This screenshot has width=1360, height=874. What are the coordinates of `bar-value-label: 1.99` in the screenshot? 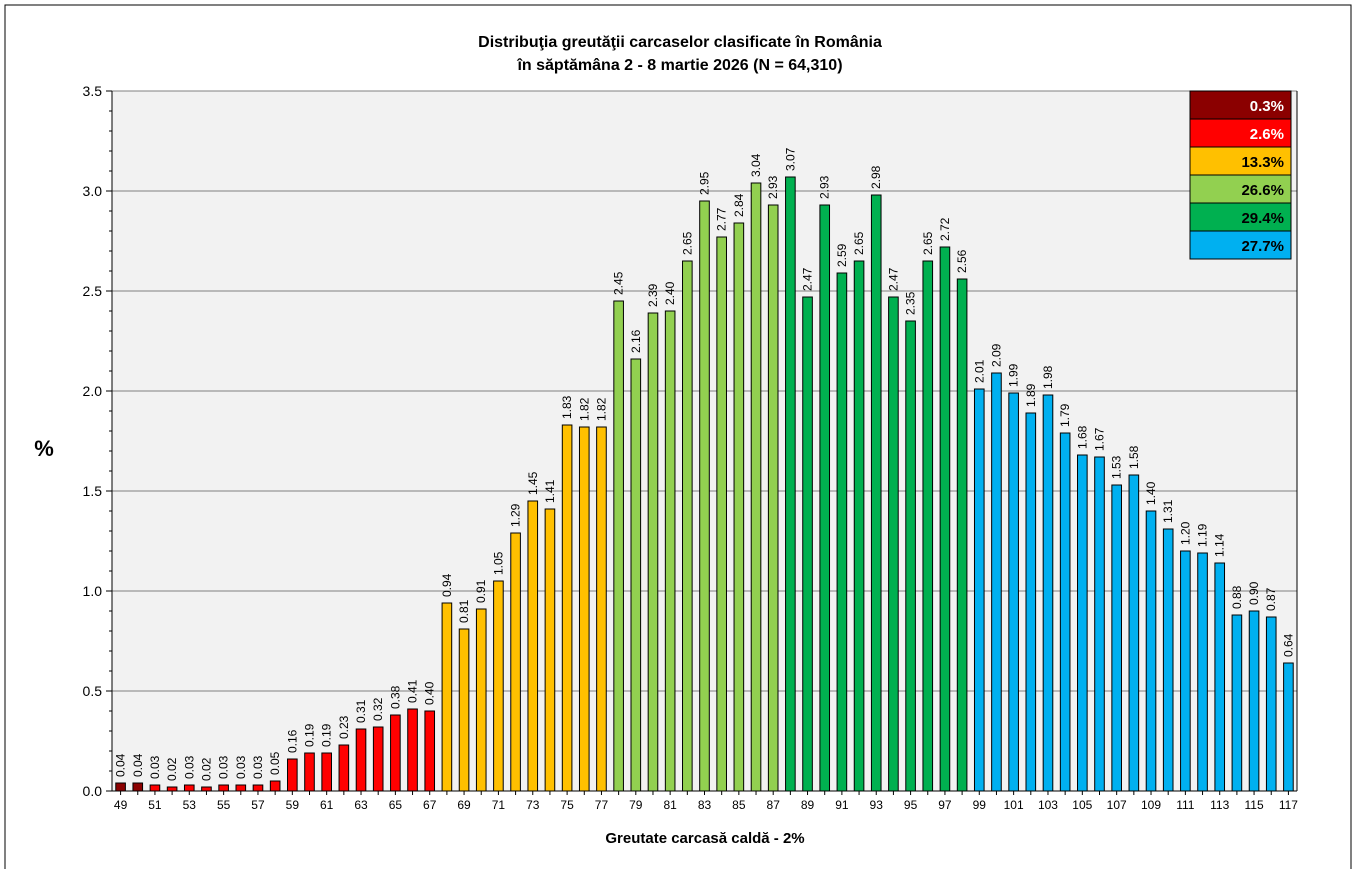 It's located at (1014, 375).